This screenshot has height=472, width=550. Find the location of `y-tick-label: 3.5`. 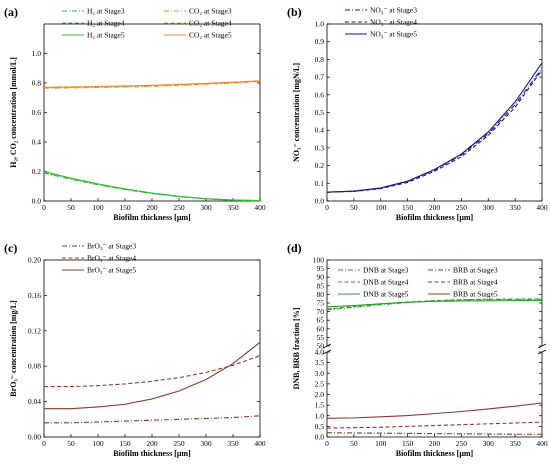

y-tick-label: 3.5 is located at coordinates (320, 362).